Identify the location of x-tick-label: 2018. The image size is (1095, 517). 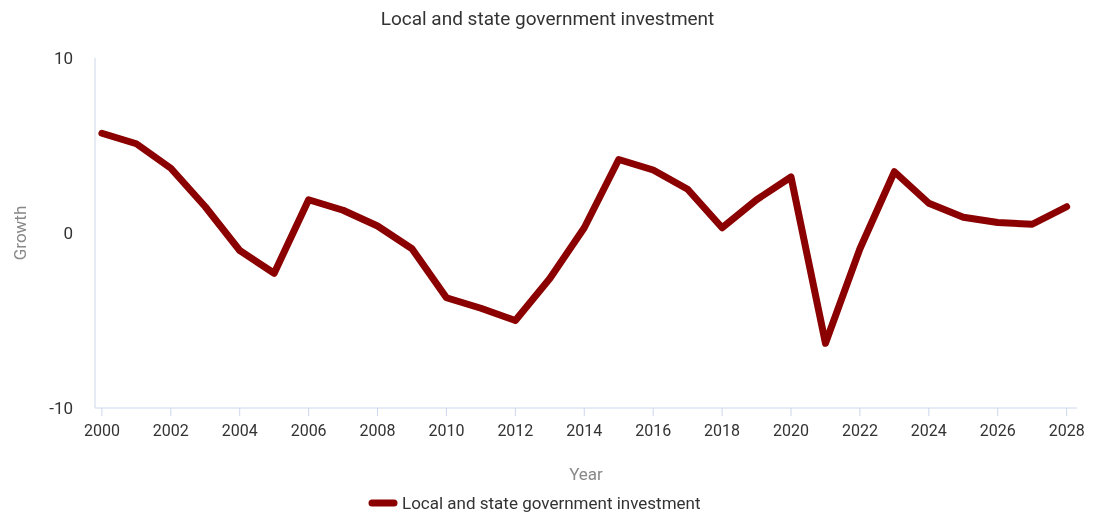
(722, 430).